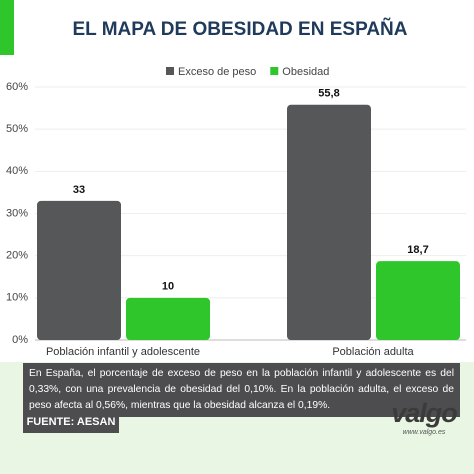  Describe the element at coordinates (424, 432) in the screenshot. I see `logo-url: www.valgo.es` at that location.